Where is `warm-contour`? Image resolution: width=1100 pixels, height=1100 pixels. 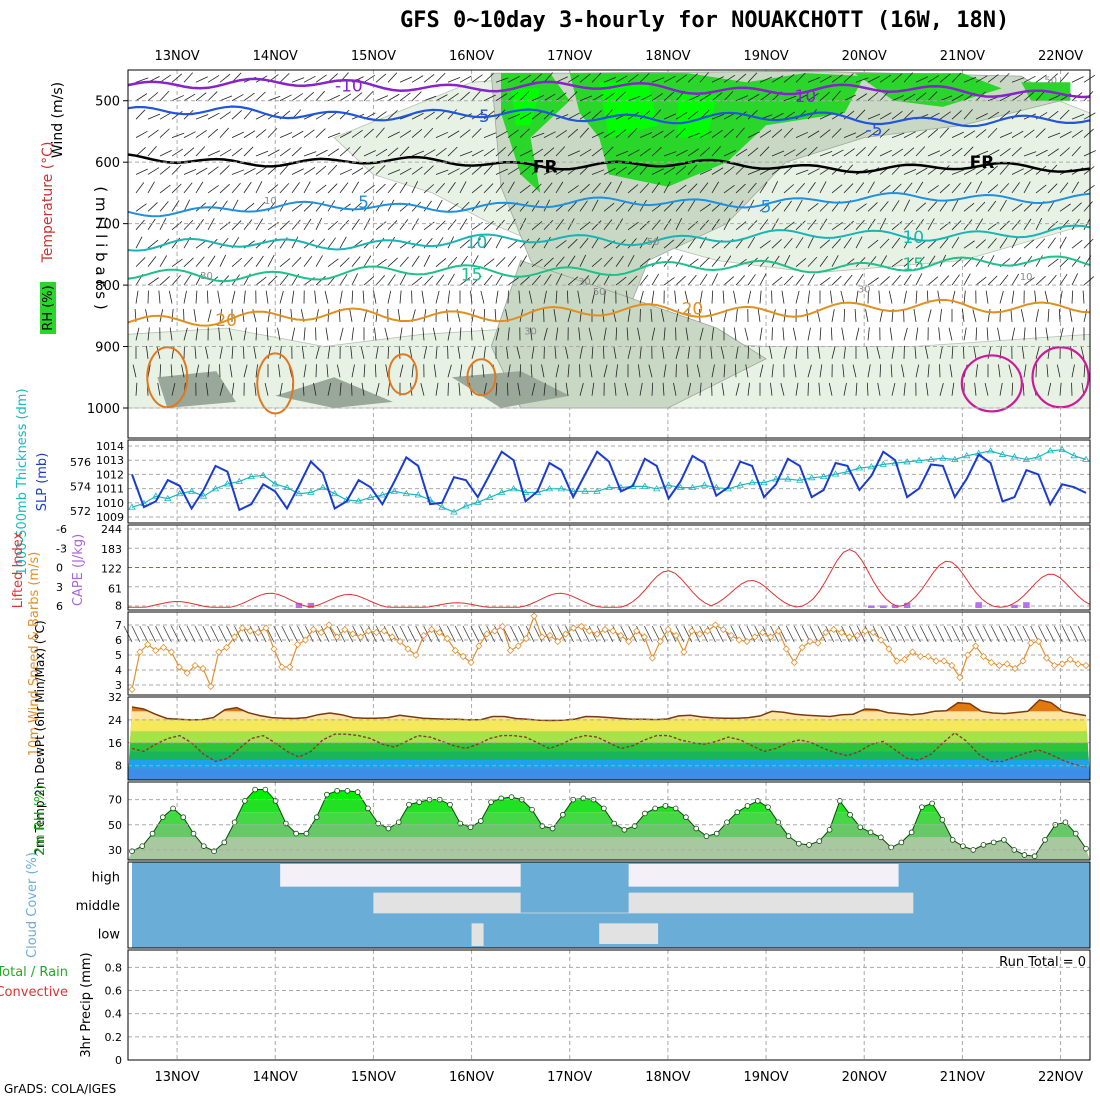 warm-contour is located at coordinates (275, 383).